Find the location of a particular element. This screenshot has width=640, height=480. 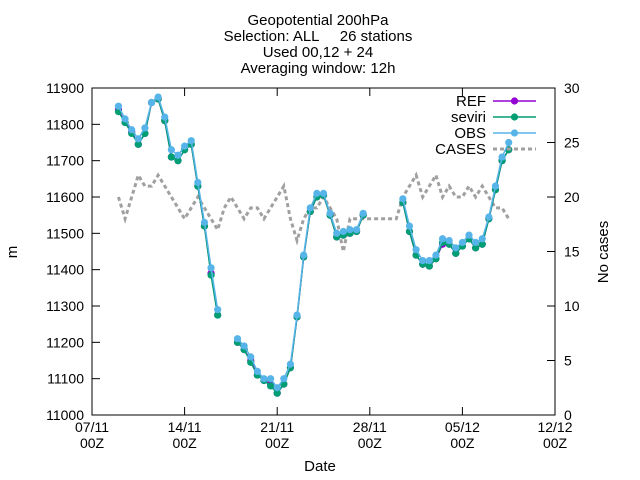

y-tick-label: 11300 is located at coordinates (65, 306).